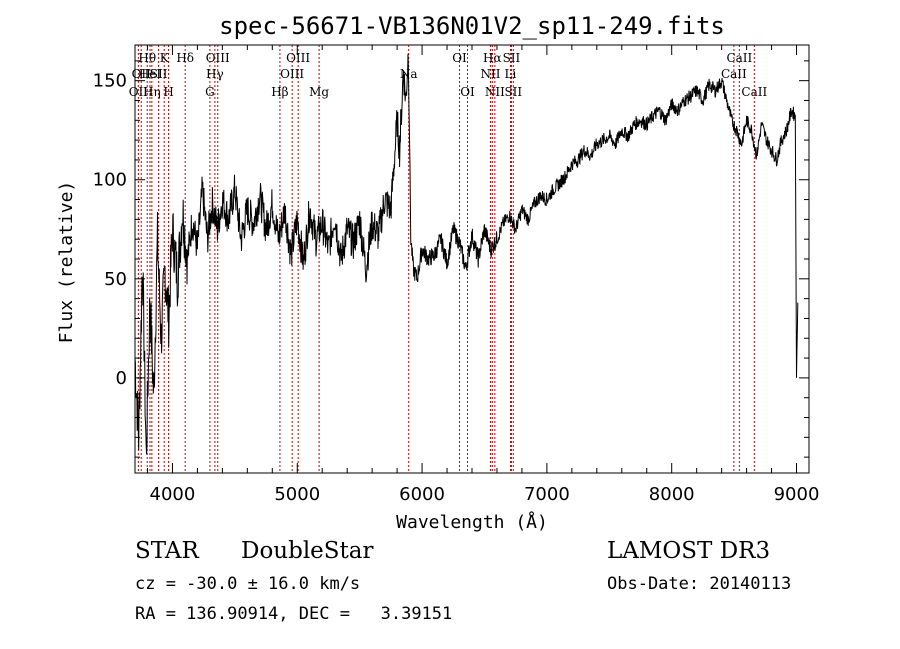  I want to click on survey-name: LAMOST DR3, so click(689, 551).